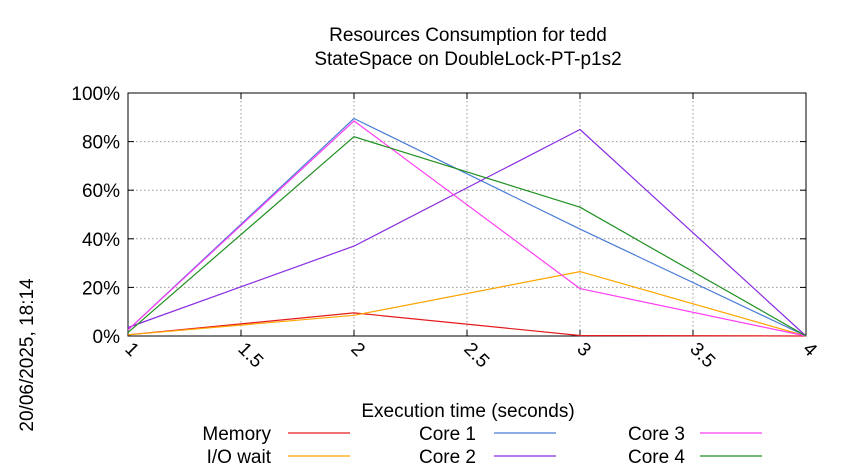  Describe the element at coordinates (107, 337) in the screenshot. I see `y-tick-label: 0%` at that location.